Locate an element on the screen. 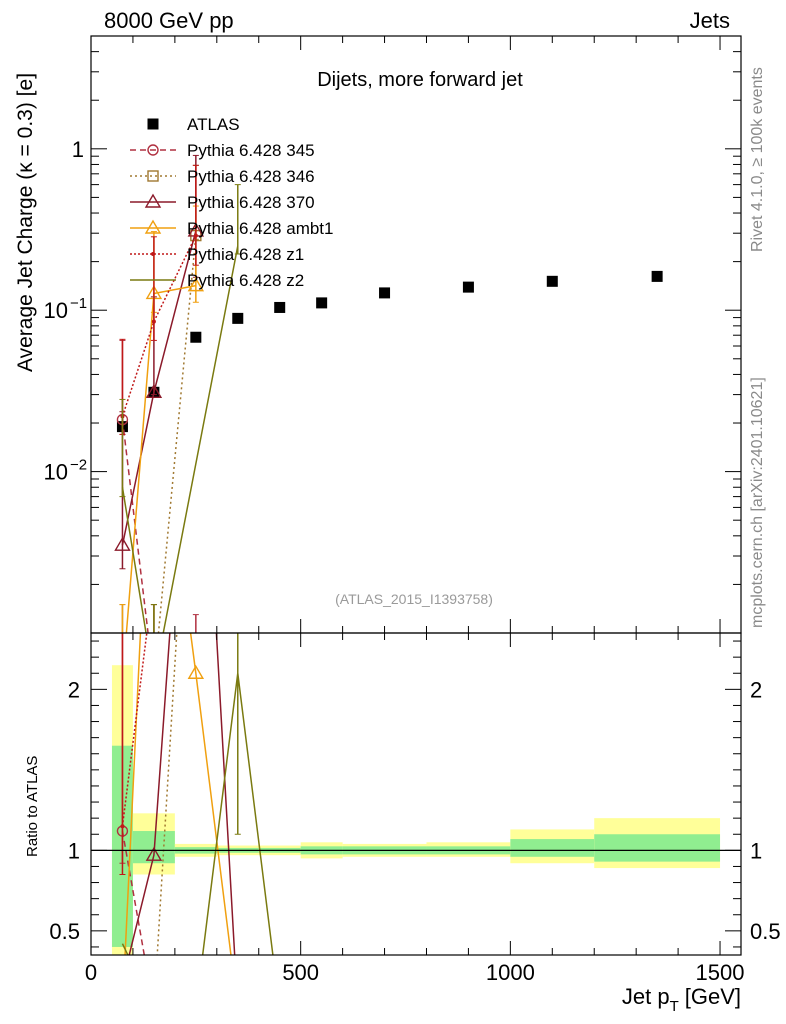 The height and width of the screenshot is (1024, 786). legend-entry-ambt1: Pythia 6.428 ambt1 is located at coordinates (231, 228).